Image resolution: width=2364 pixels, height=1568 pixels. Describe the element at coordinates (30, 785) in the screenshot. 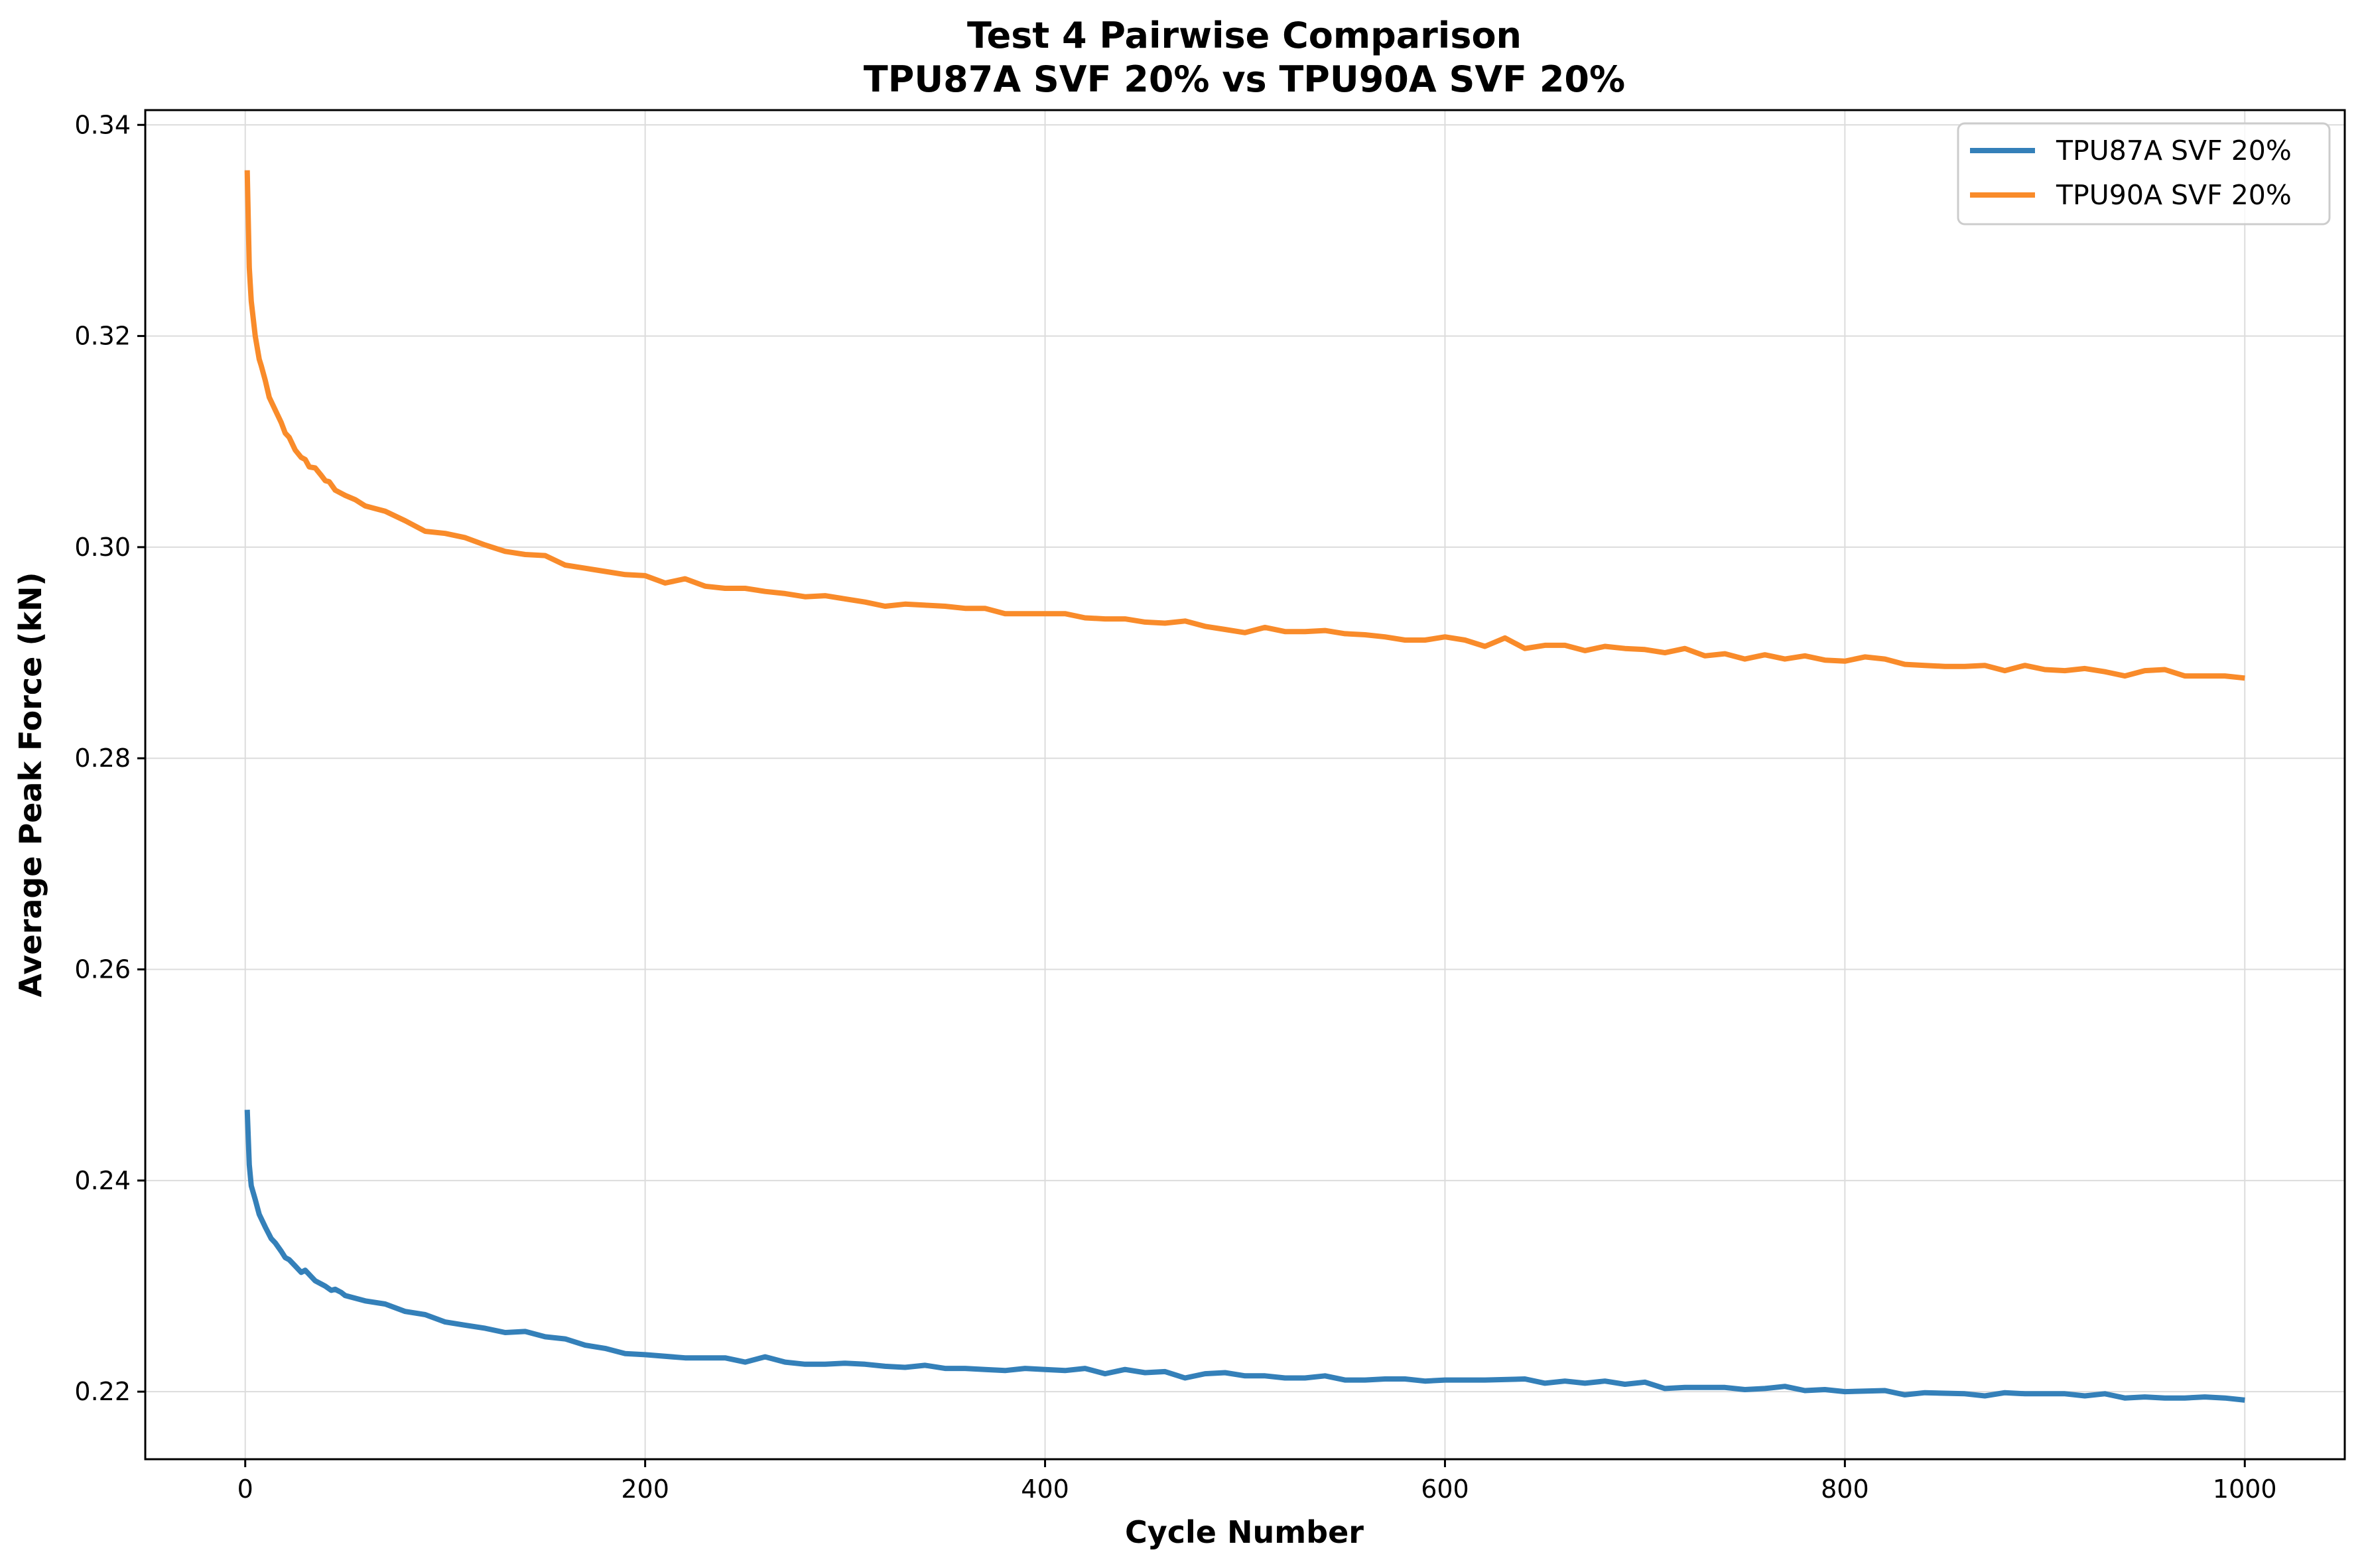

I see `y-axis-label: Average Peak Force (kN)` at that location.